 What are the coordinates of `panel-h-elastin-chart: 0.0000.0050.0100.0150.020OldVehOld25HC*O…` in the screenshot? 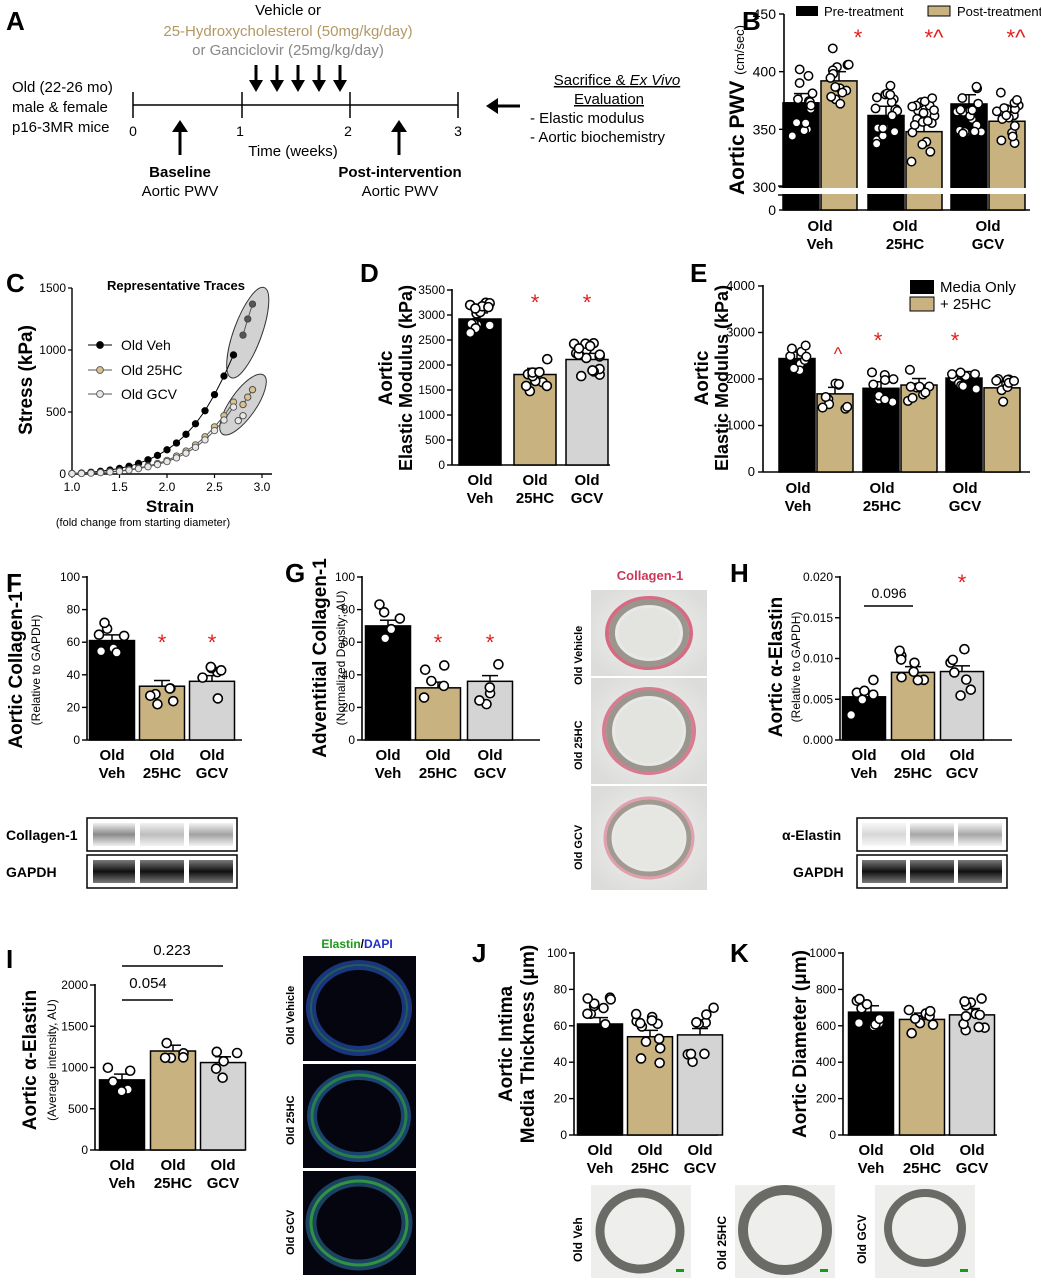 It's located at (889, 676).